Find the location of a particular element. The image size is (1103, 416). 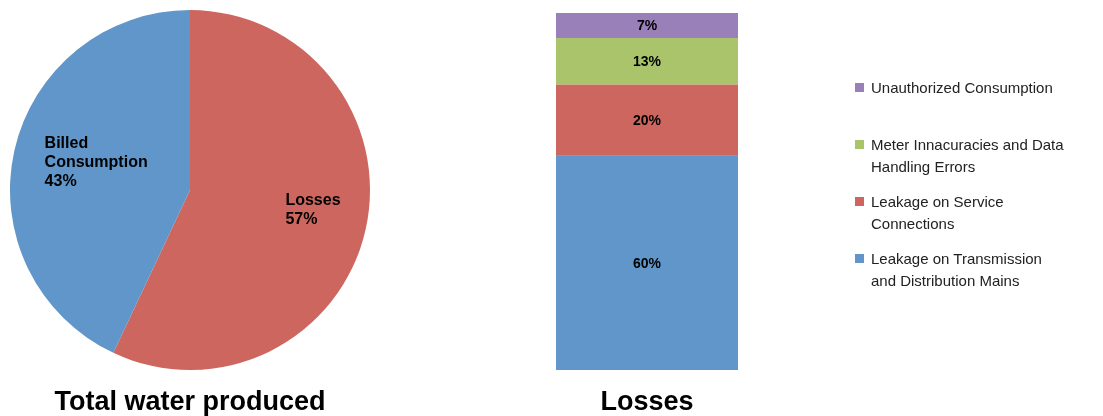

data-label: 43% is located at coordinates (60, 181).